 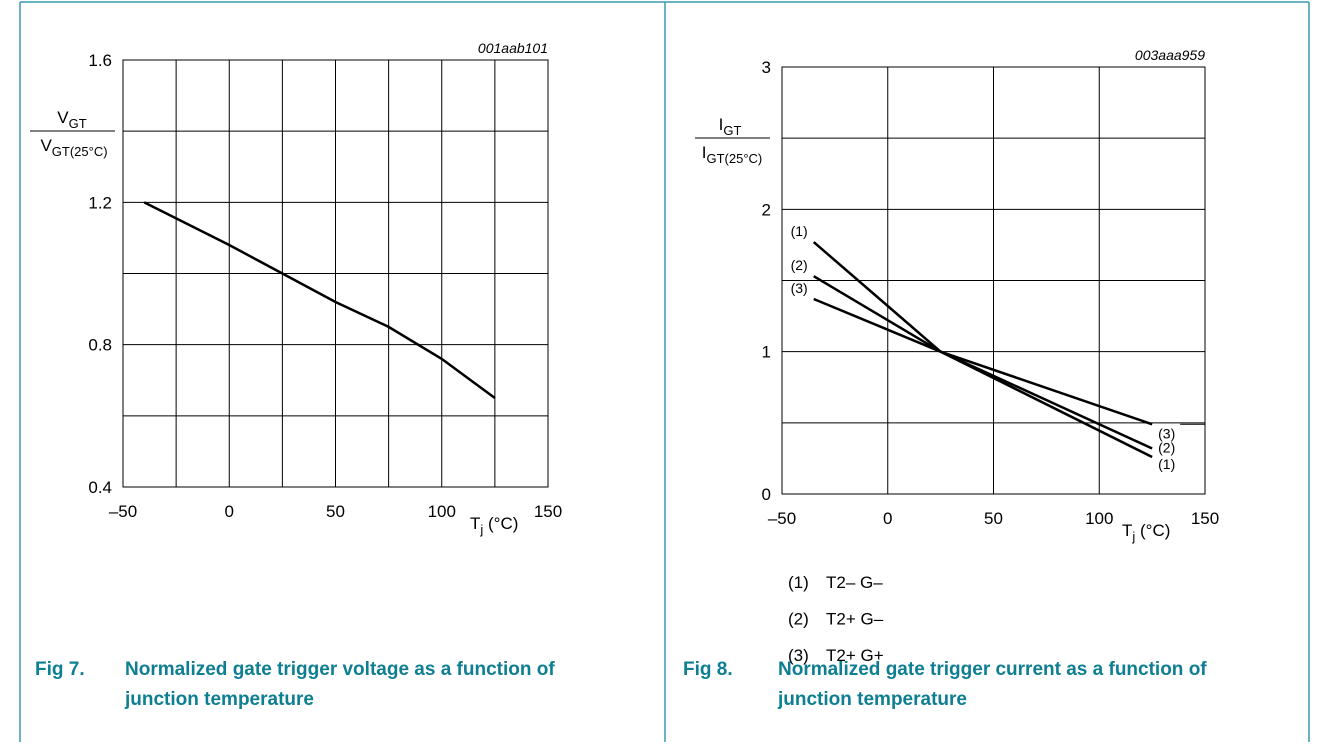 What do you see at coordinates (798, 655) in the screenshot?
I see `legend-label: (3)` at bounding box center [798, 655].